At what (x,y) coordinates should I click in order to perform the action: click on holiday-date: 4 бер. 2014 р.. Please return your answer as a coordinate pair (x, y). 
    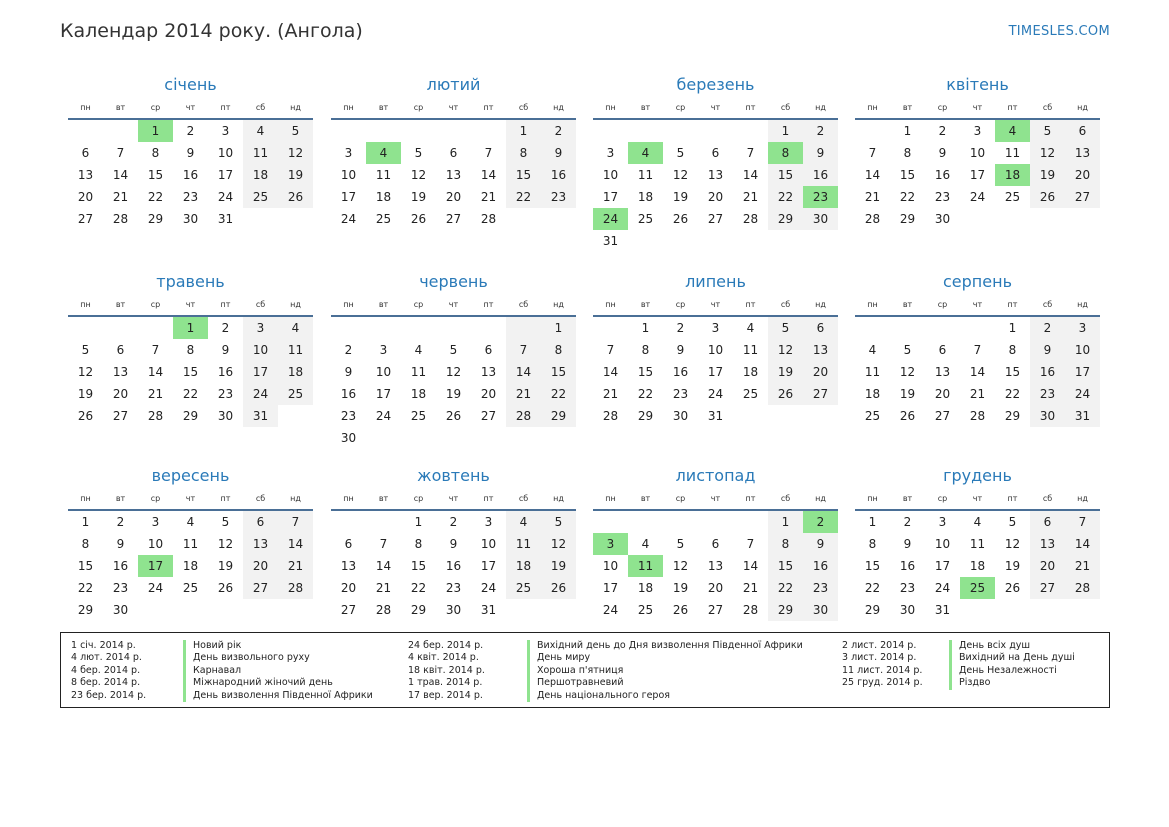
    Looking at the image, I should click on (106, 670).